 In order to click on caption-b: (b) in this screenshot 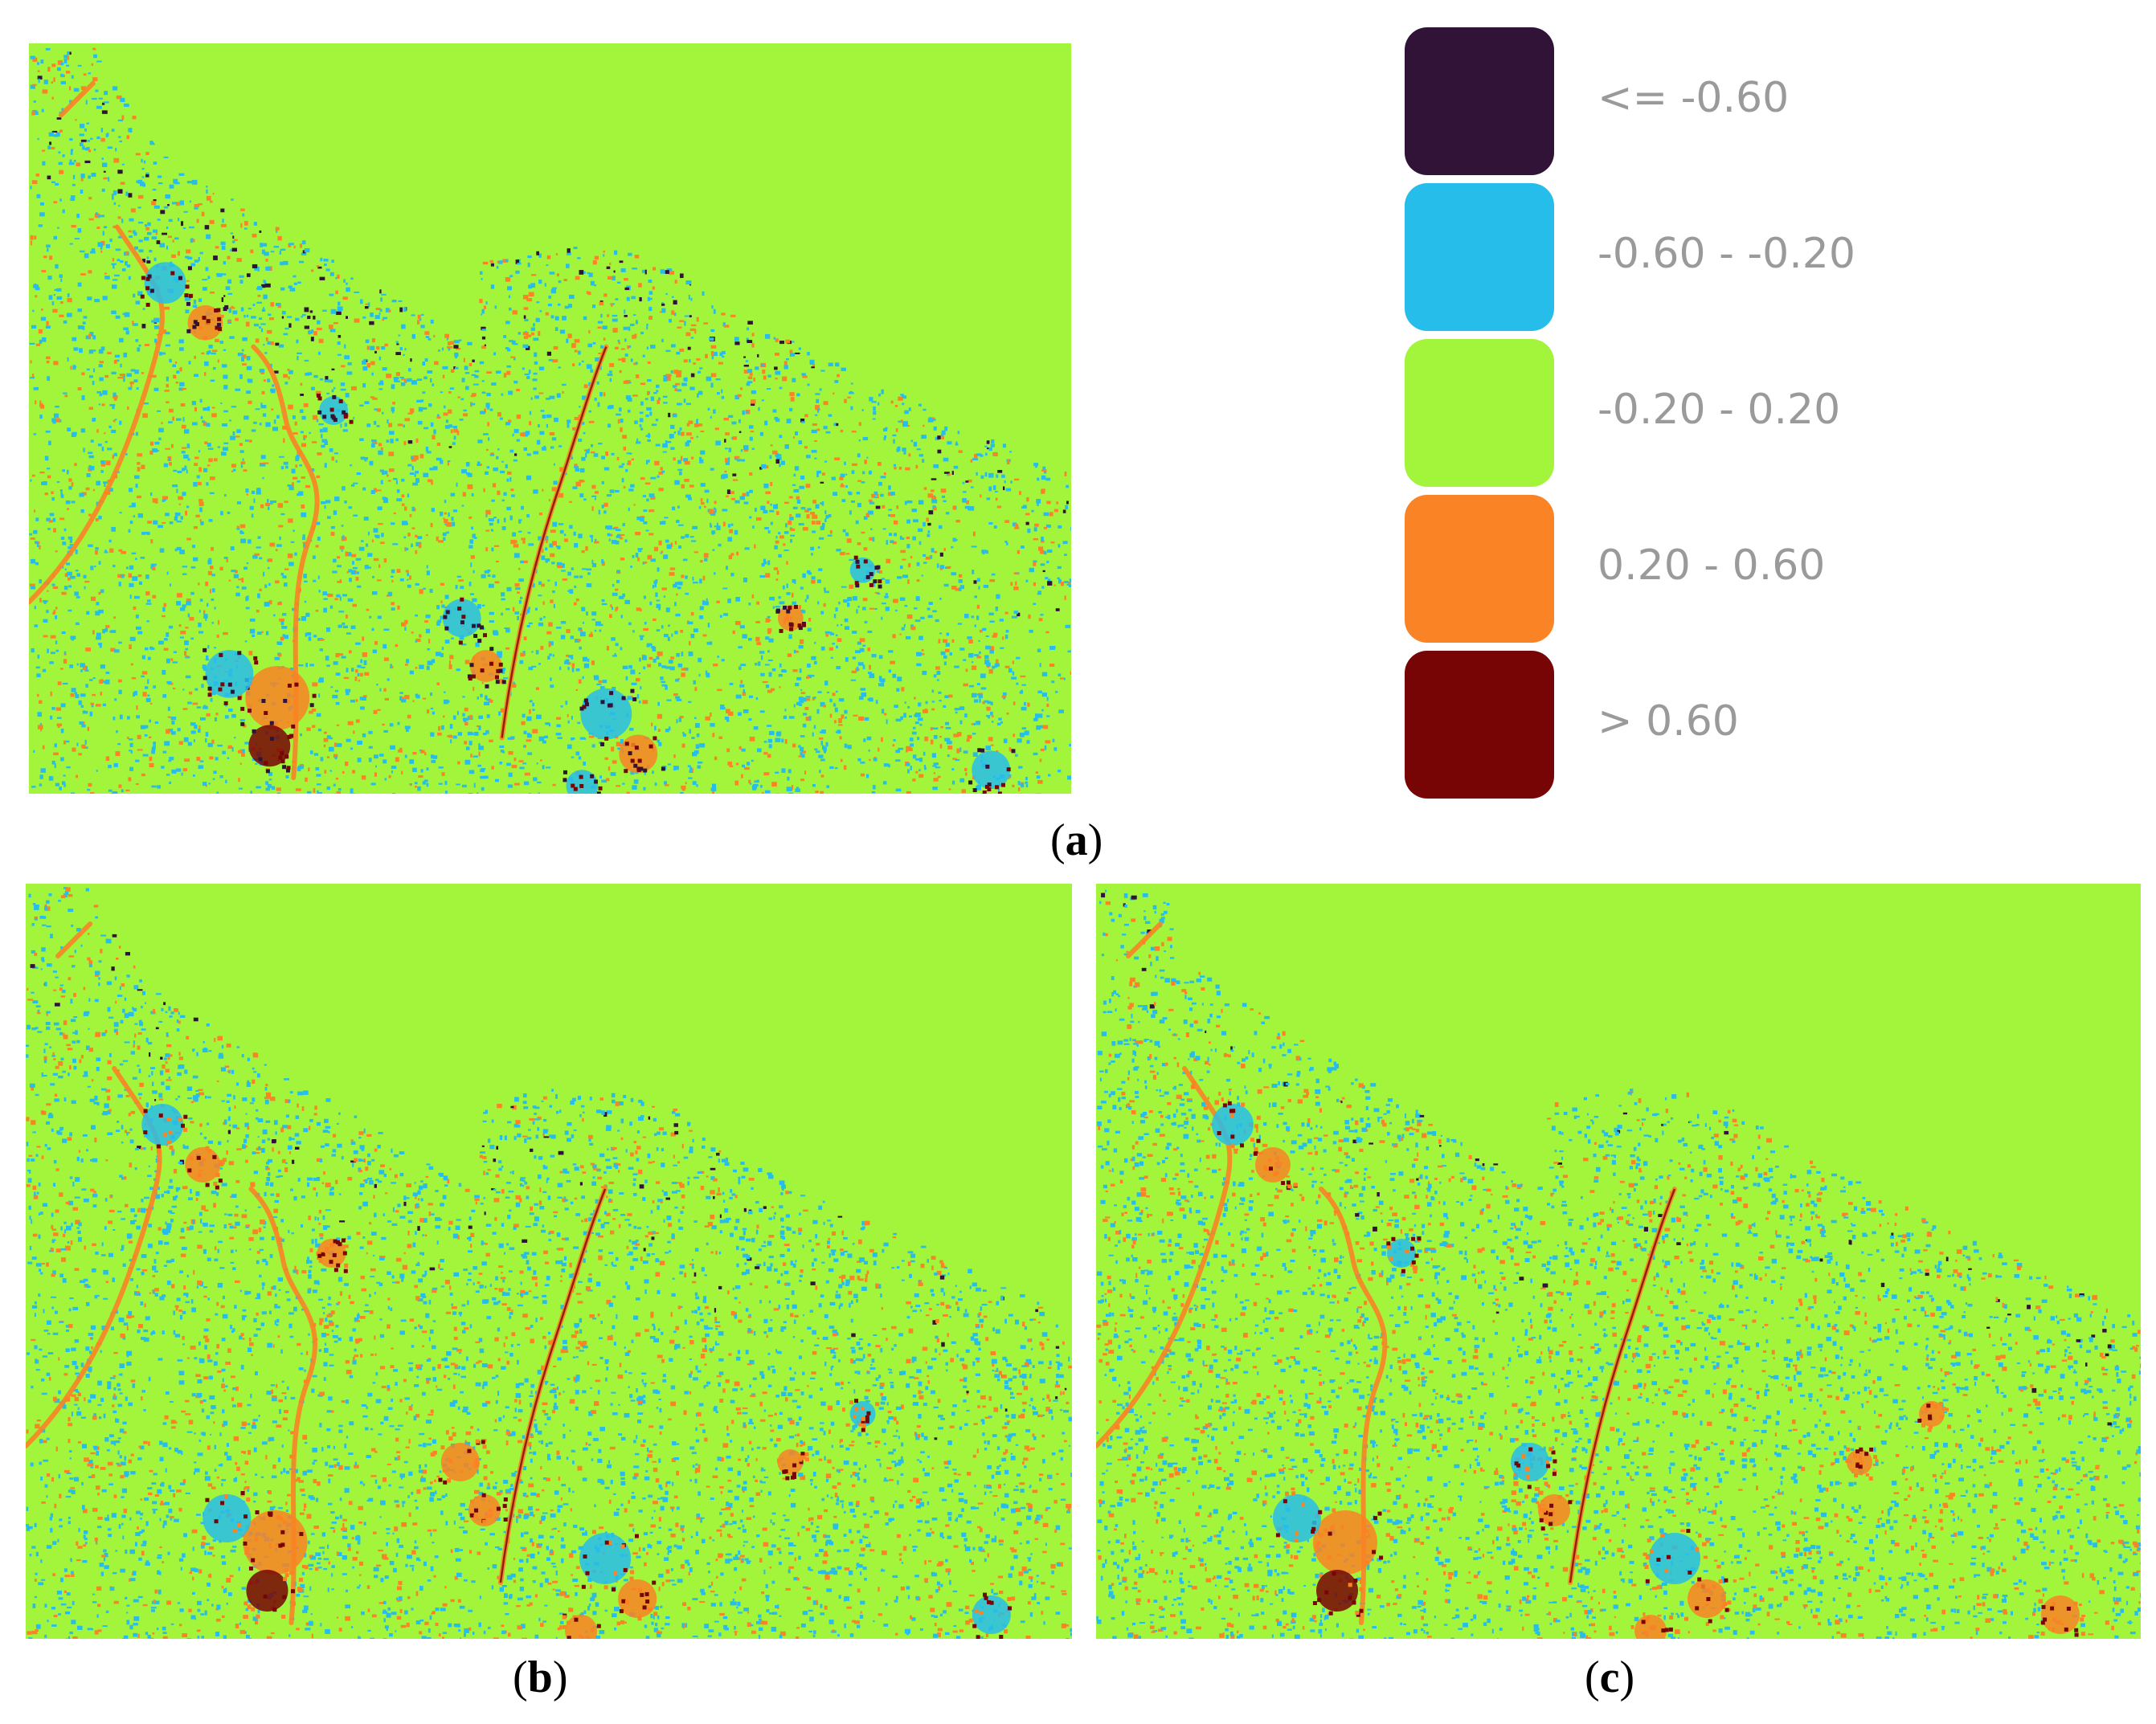, I will do `click(540, 1677)`.